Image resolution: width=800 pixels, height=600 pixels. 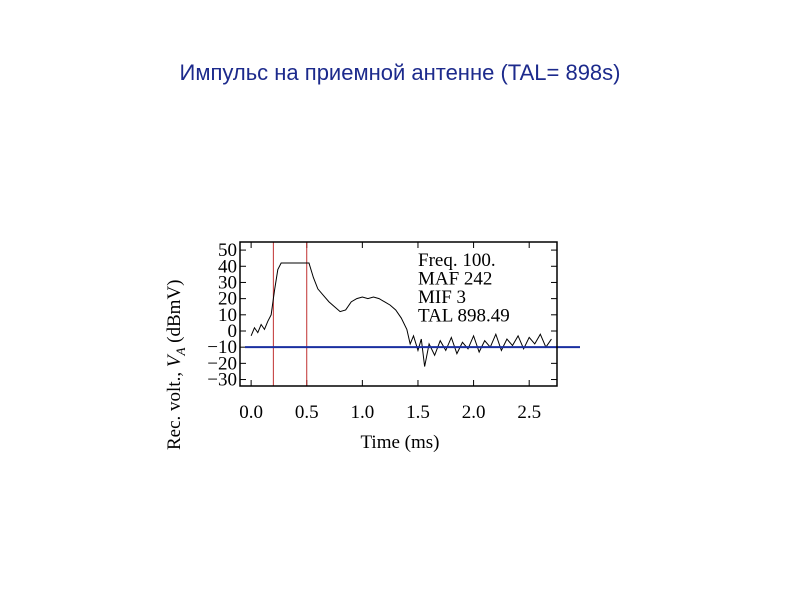 I want to click on annotation: MIF 3, so click(x=442, y=297).